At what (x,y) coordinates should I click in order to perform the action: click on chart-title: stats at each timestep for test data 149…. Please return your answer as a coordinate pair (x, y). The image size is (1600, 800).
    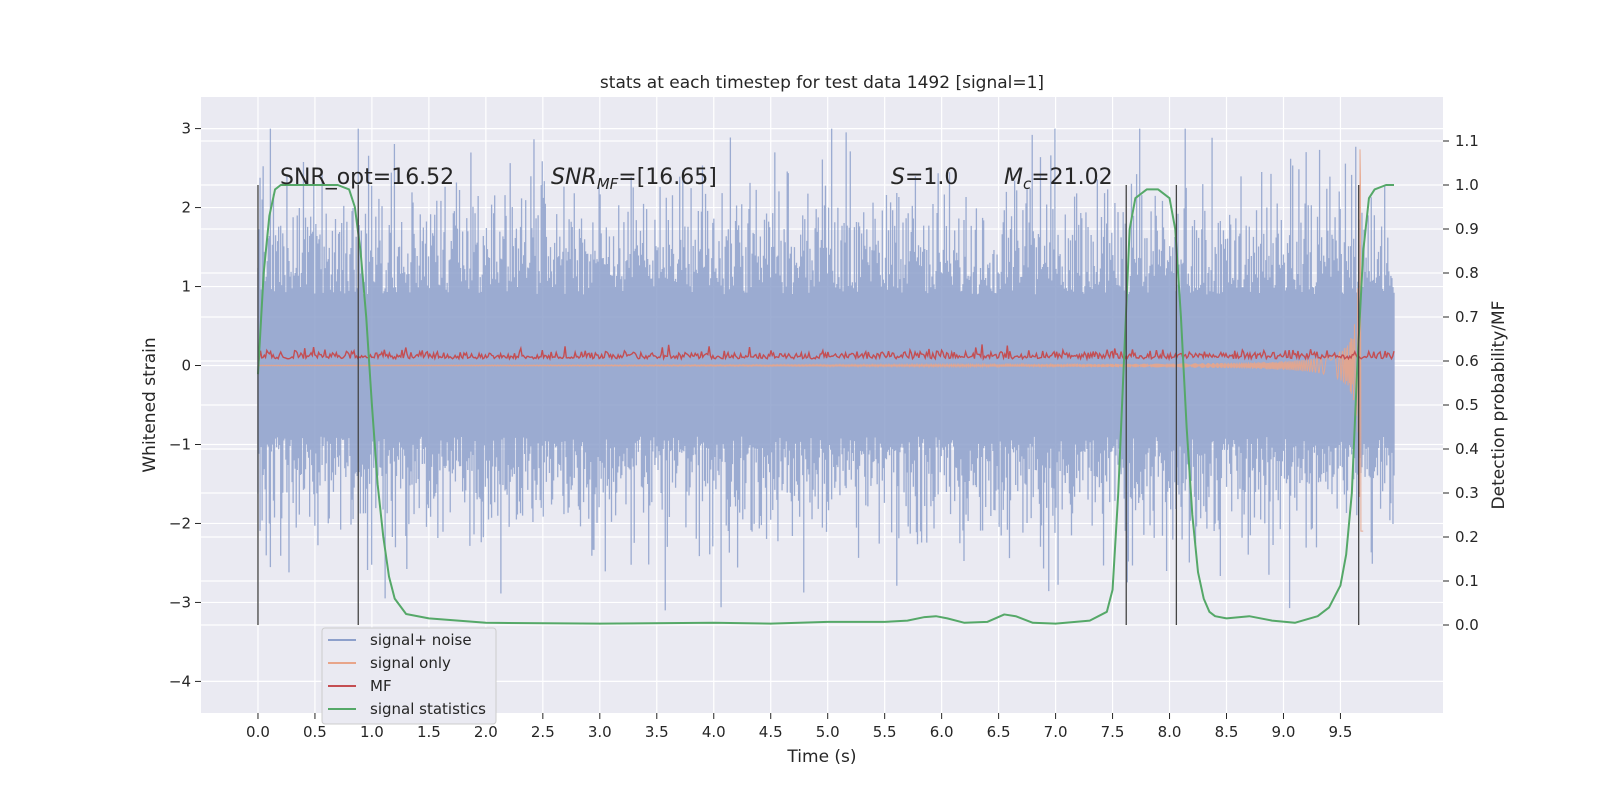
    Looking at the image, I should click on (822, 83).